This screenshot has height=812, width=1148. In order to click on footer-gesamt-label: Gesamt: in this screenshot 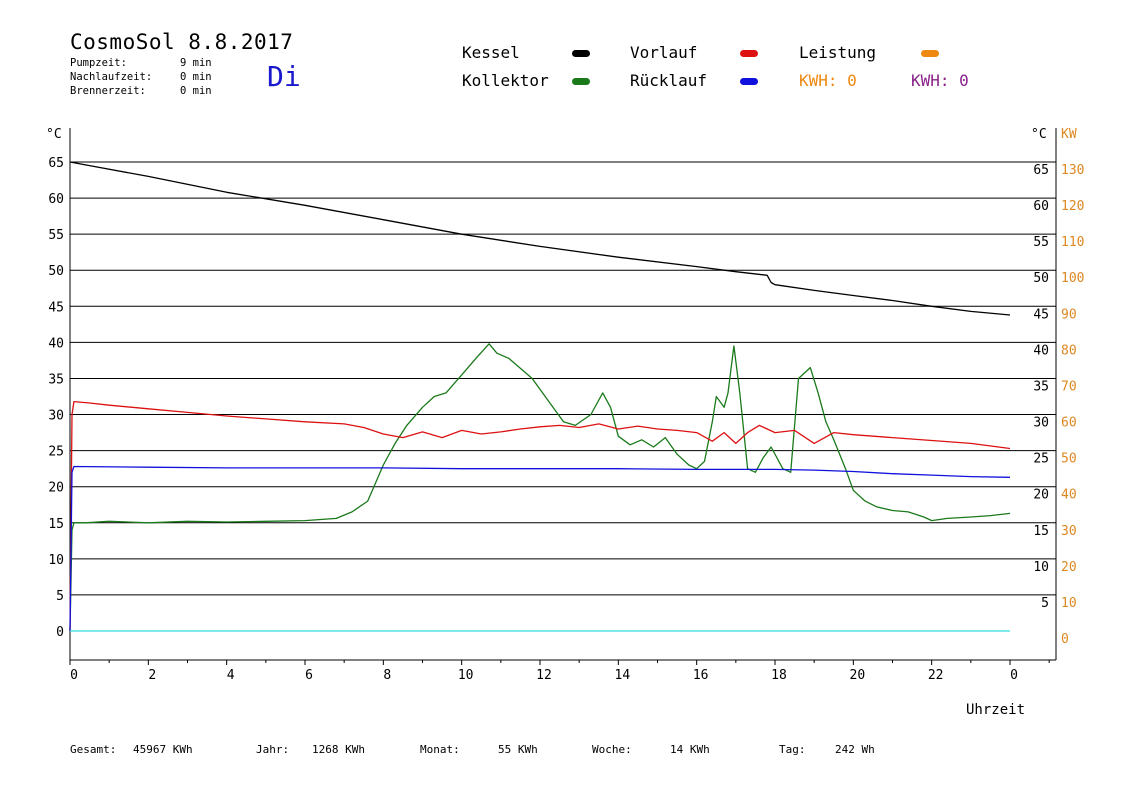, I will do `click(93, 749)`.